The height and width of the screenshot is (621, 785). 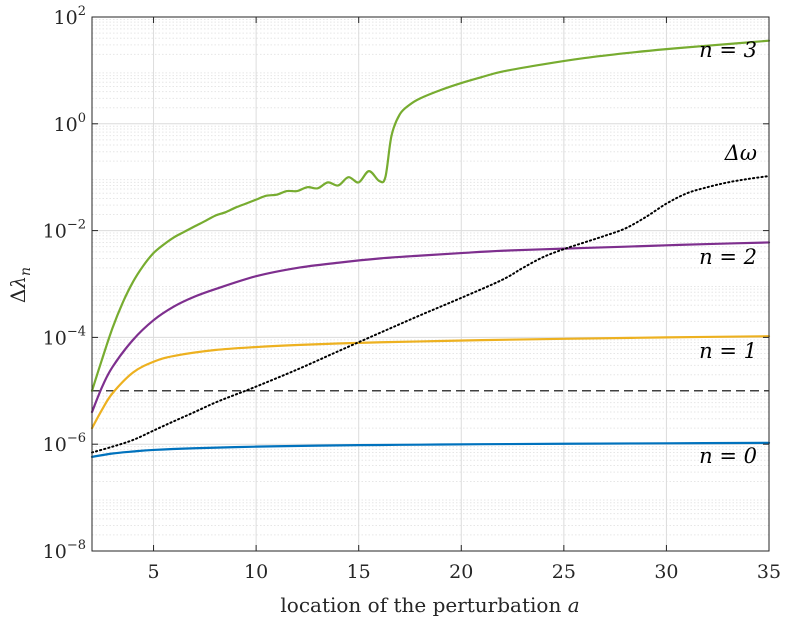 I want to click on y-tick-label: 10⁻², so click(x=64, y=230).